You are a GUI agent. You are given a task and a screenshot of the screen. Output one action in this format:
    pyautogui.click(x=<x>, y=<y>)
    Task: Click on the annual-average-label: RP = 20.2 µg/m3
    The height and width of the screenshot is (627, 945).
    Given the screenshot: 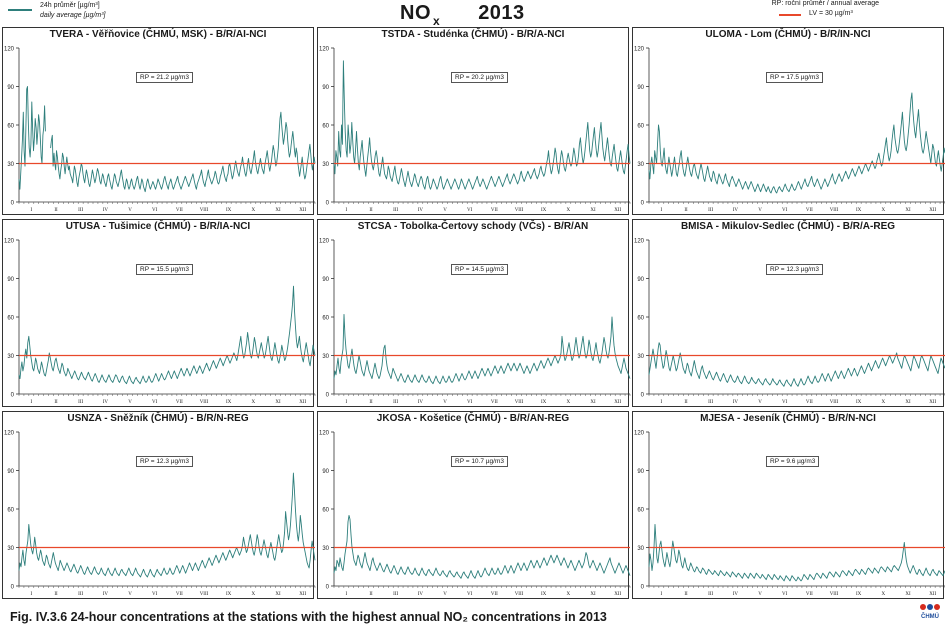 What is the action you would take?
    pyautogui.click(x=479, y=77)
    